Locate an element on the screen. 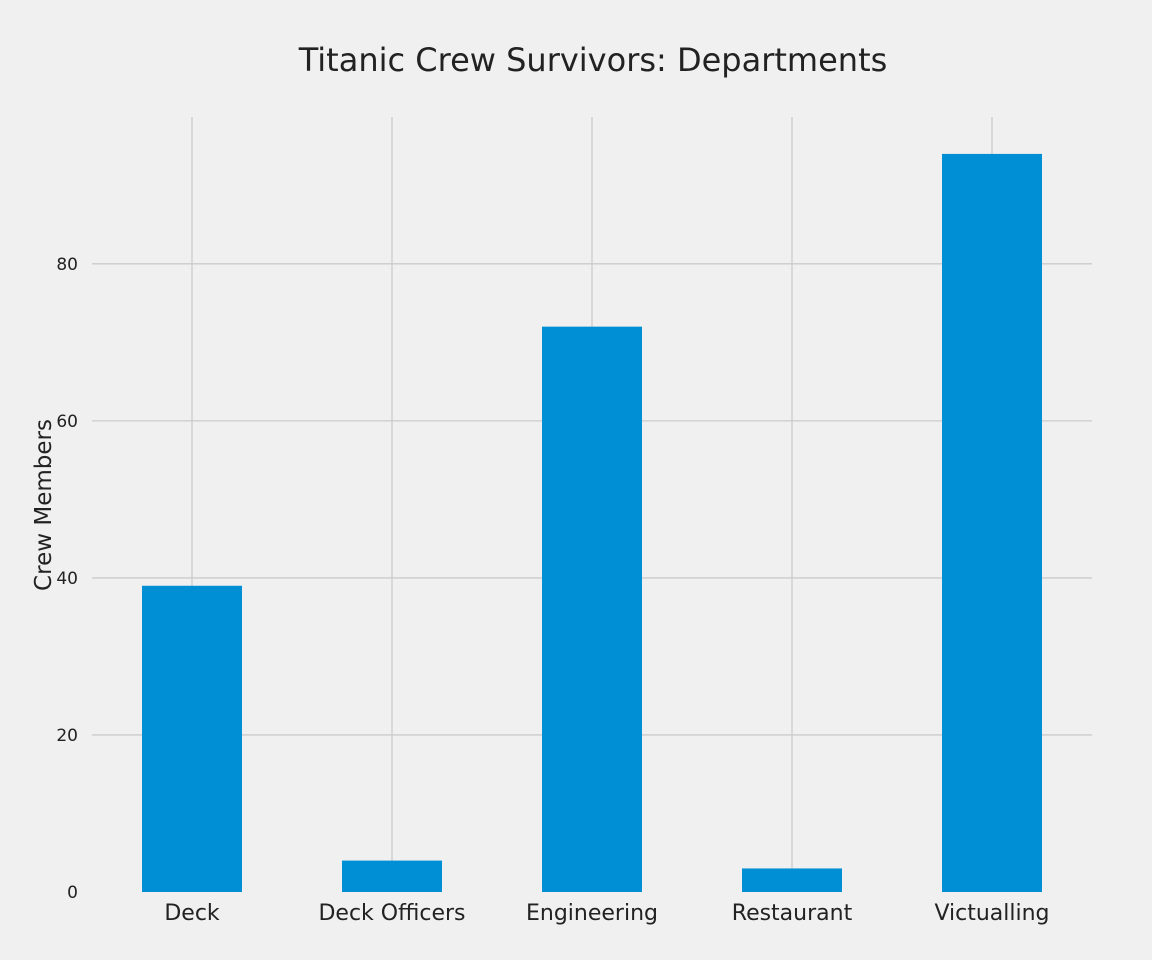 Image resolution: width=1152 pixels, height=960 pixels. y-tick-label: 0 is located at coordinates (72, 893).